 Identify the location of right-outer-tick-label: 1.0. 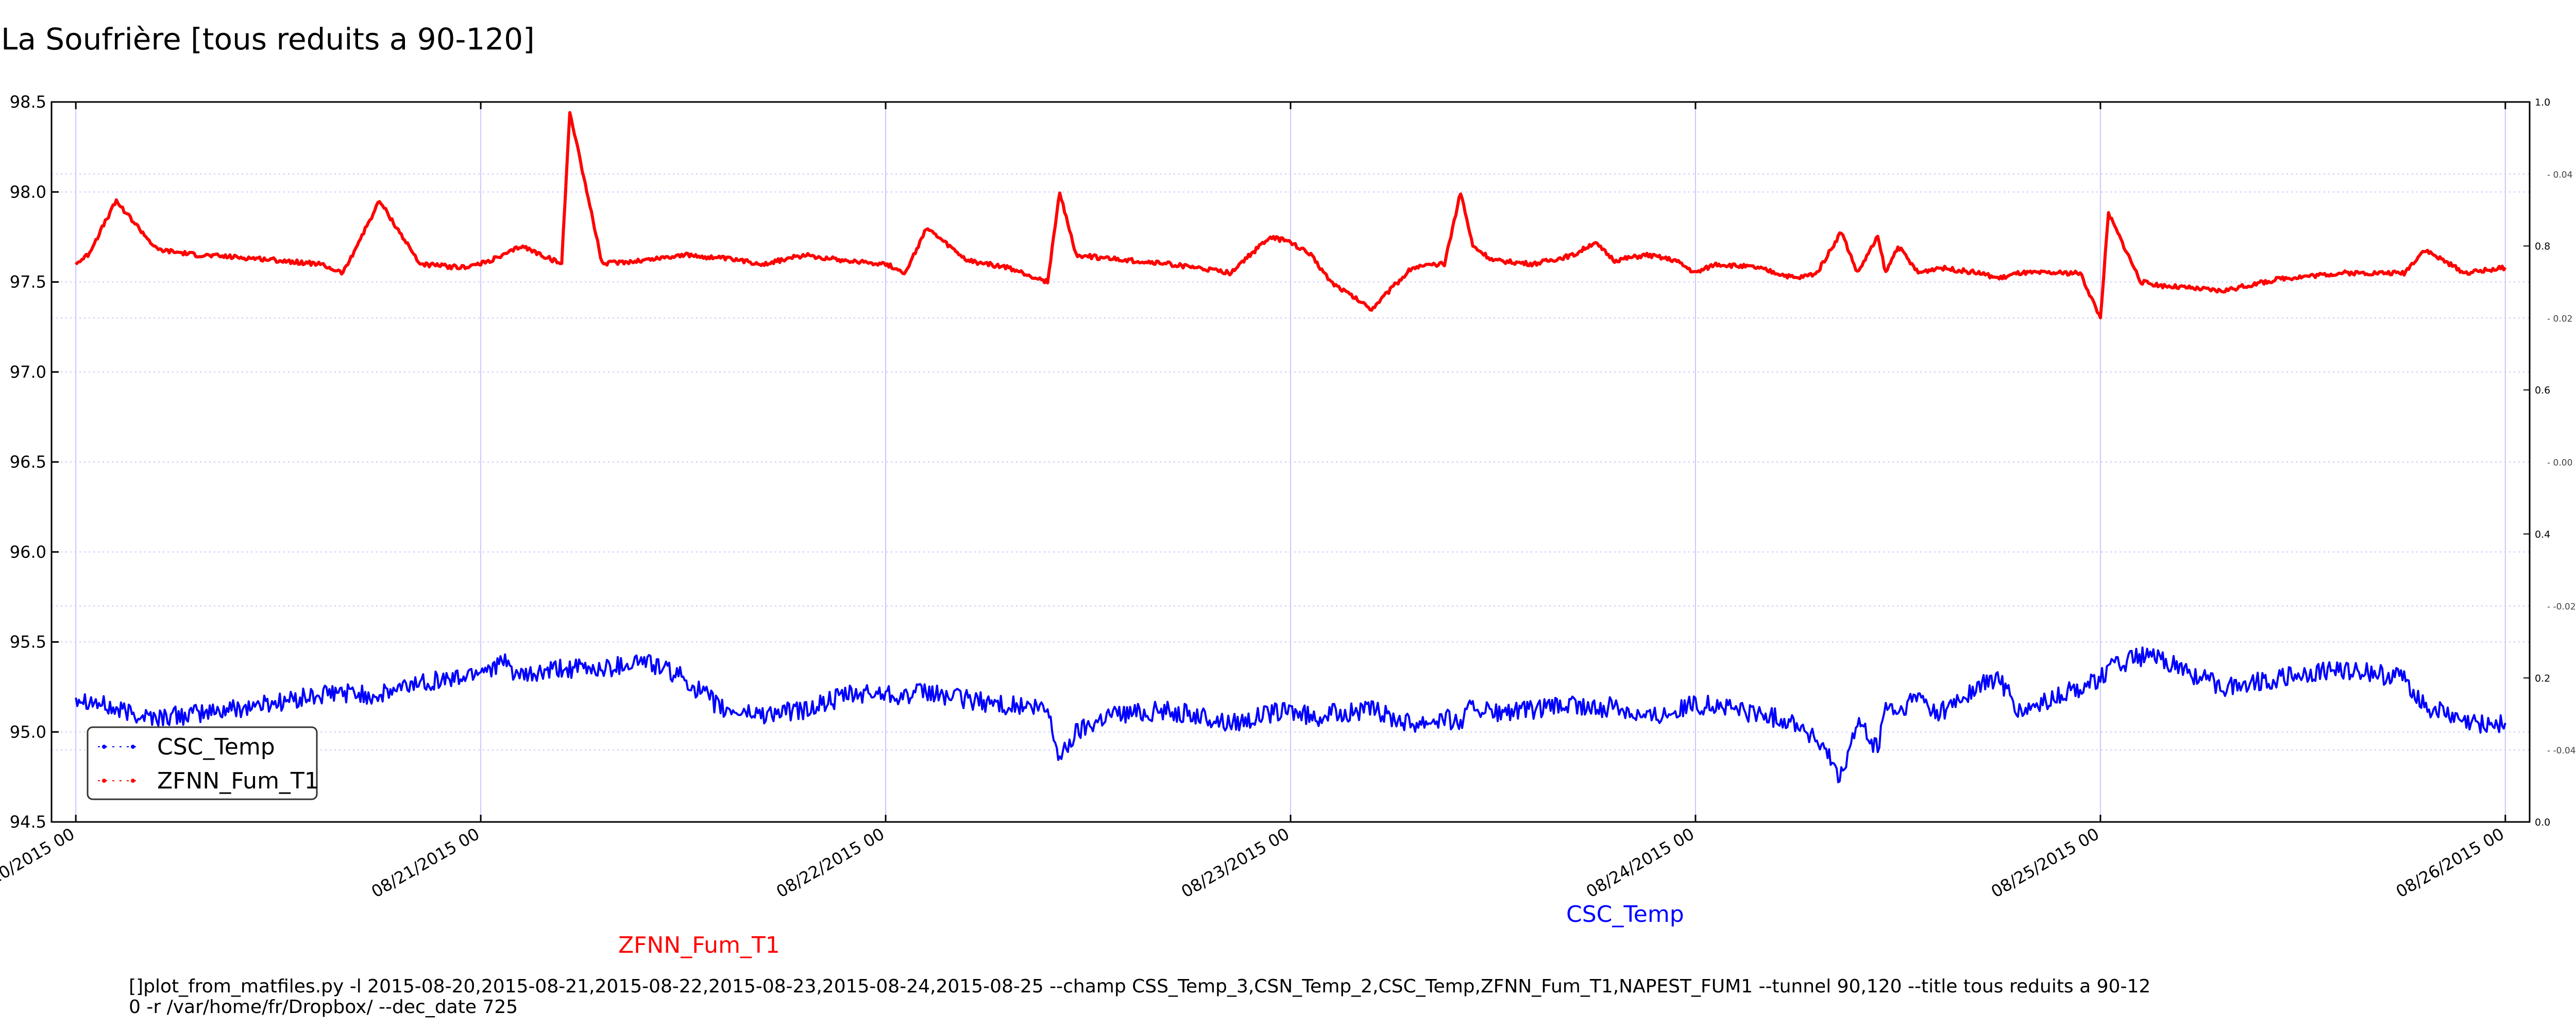
(2542, 102).